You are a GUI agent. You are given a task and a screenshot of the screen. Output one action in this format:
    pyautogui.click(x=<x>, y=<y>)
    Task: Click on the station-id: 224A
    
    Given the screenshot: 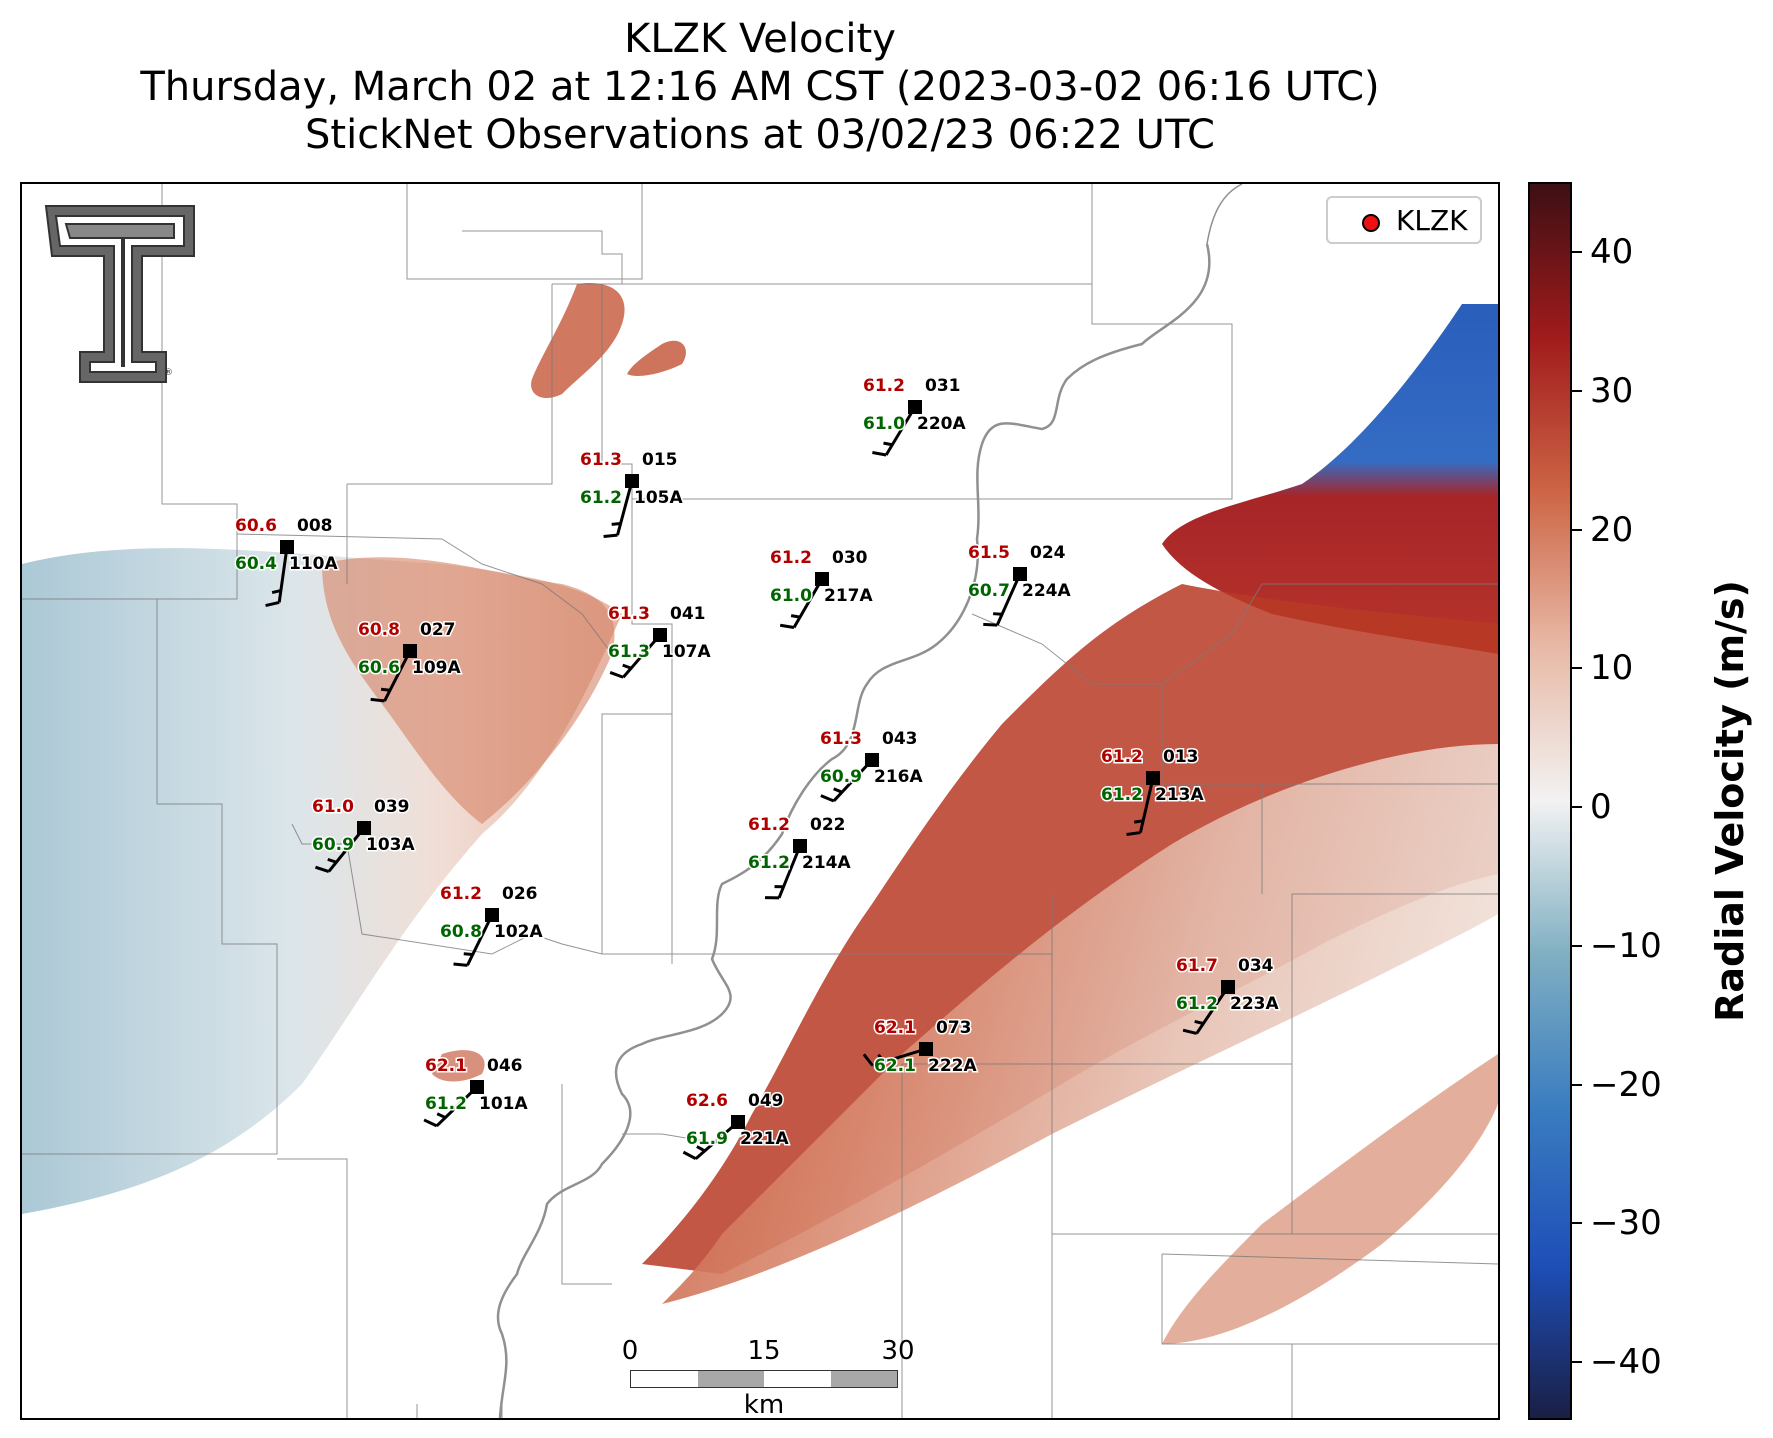 What is the action you would take?
    pyautogui.click(x=1046, y=591)
    